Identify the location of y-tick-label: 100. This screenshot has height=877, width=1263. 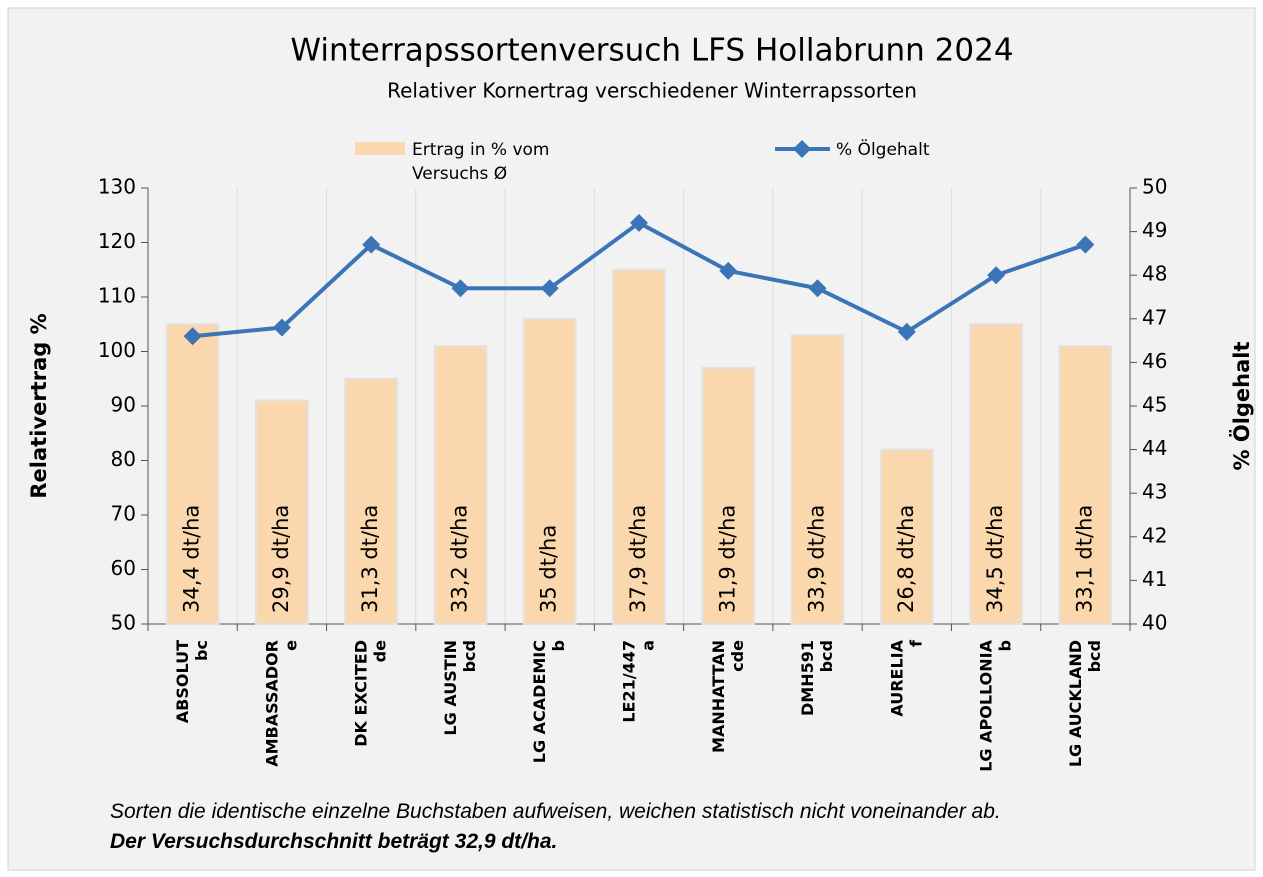
(117, 350).